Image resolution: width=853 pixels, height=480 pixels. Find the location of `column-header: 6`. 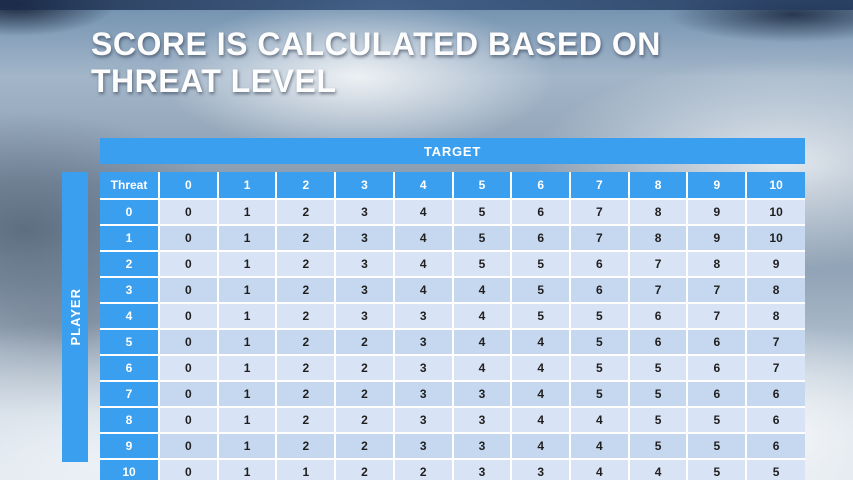

column-header: 6 is located at coordinates (541, 185).